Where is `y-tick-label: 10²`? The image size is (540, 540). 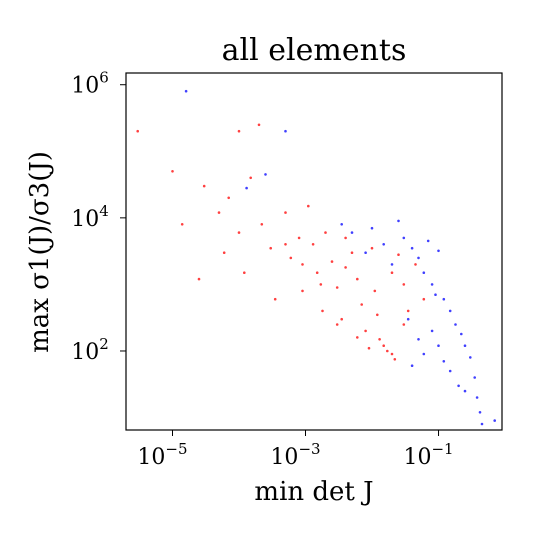 y-tick-label: 10² is located at coordinates (90, 350).